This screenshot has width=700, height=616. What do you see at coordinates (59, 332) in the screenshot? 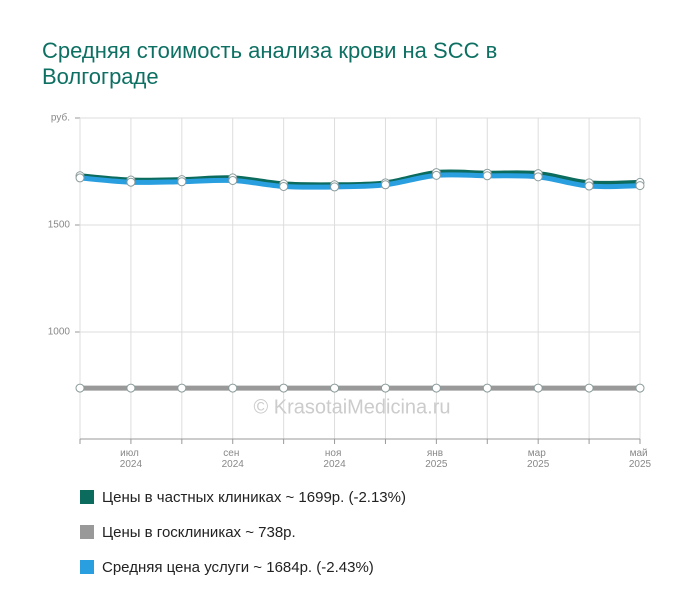
I see `y-tick-label: 1000` at bounding box center [59, 332].